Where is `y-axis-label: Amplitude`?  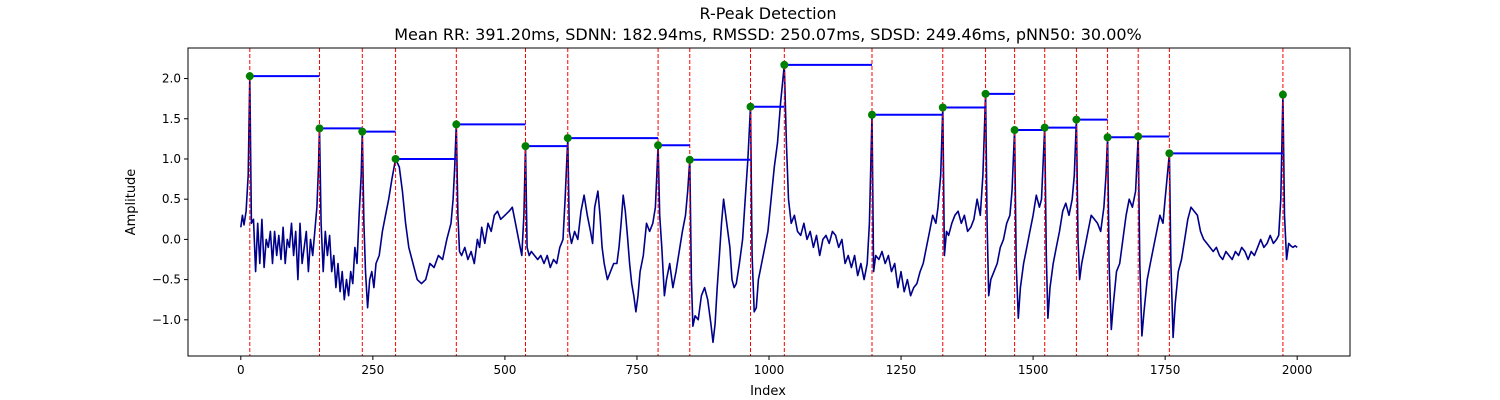
y-axis-label: Amplitude is located at coordinates (131, 202).